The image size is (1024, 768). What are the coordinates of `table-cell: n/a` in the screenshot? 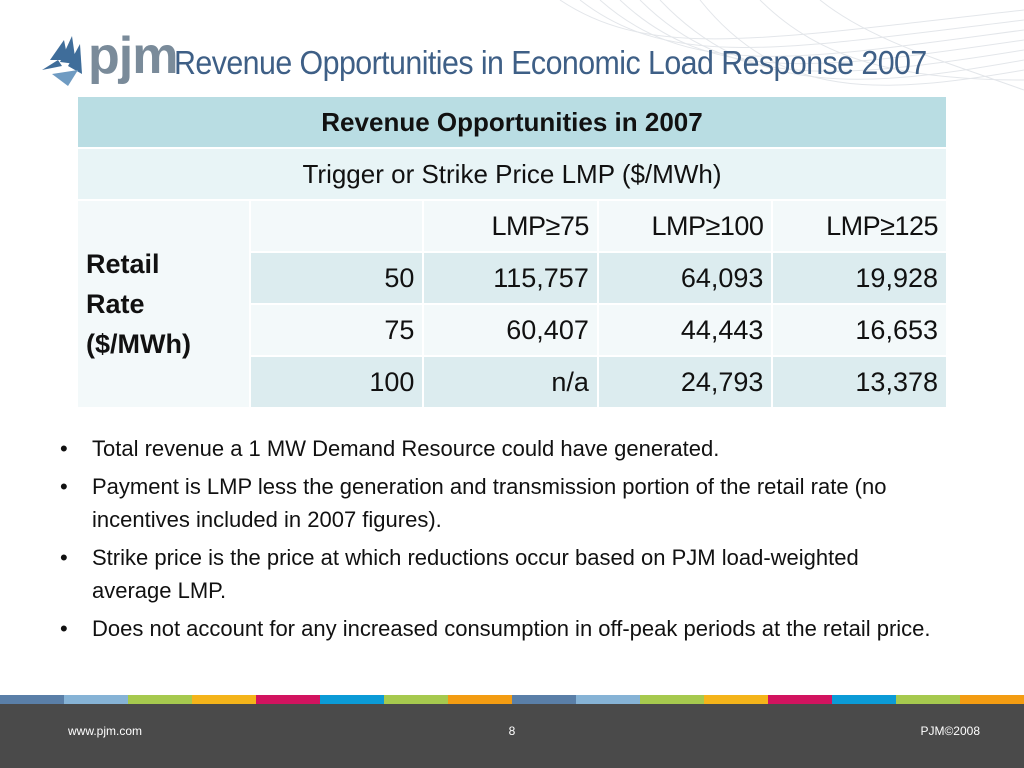 It's located at (510, 382).